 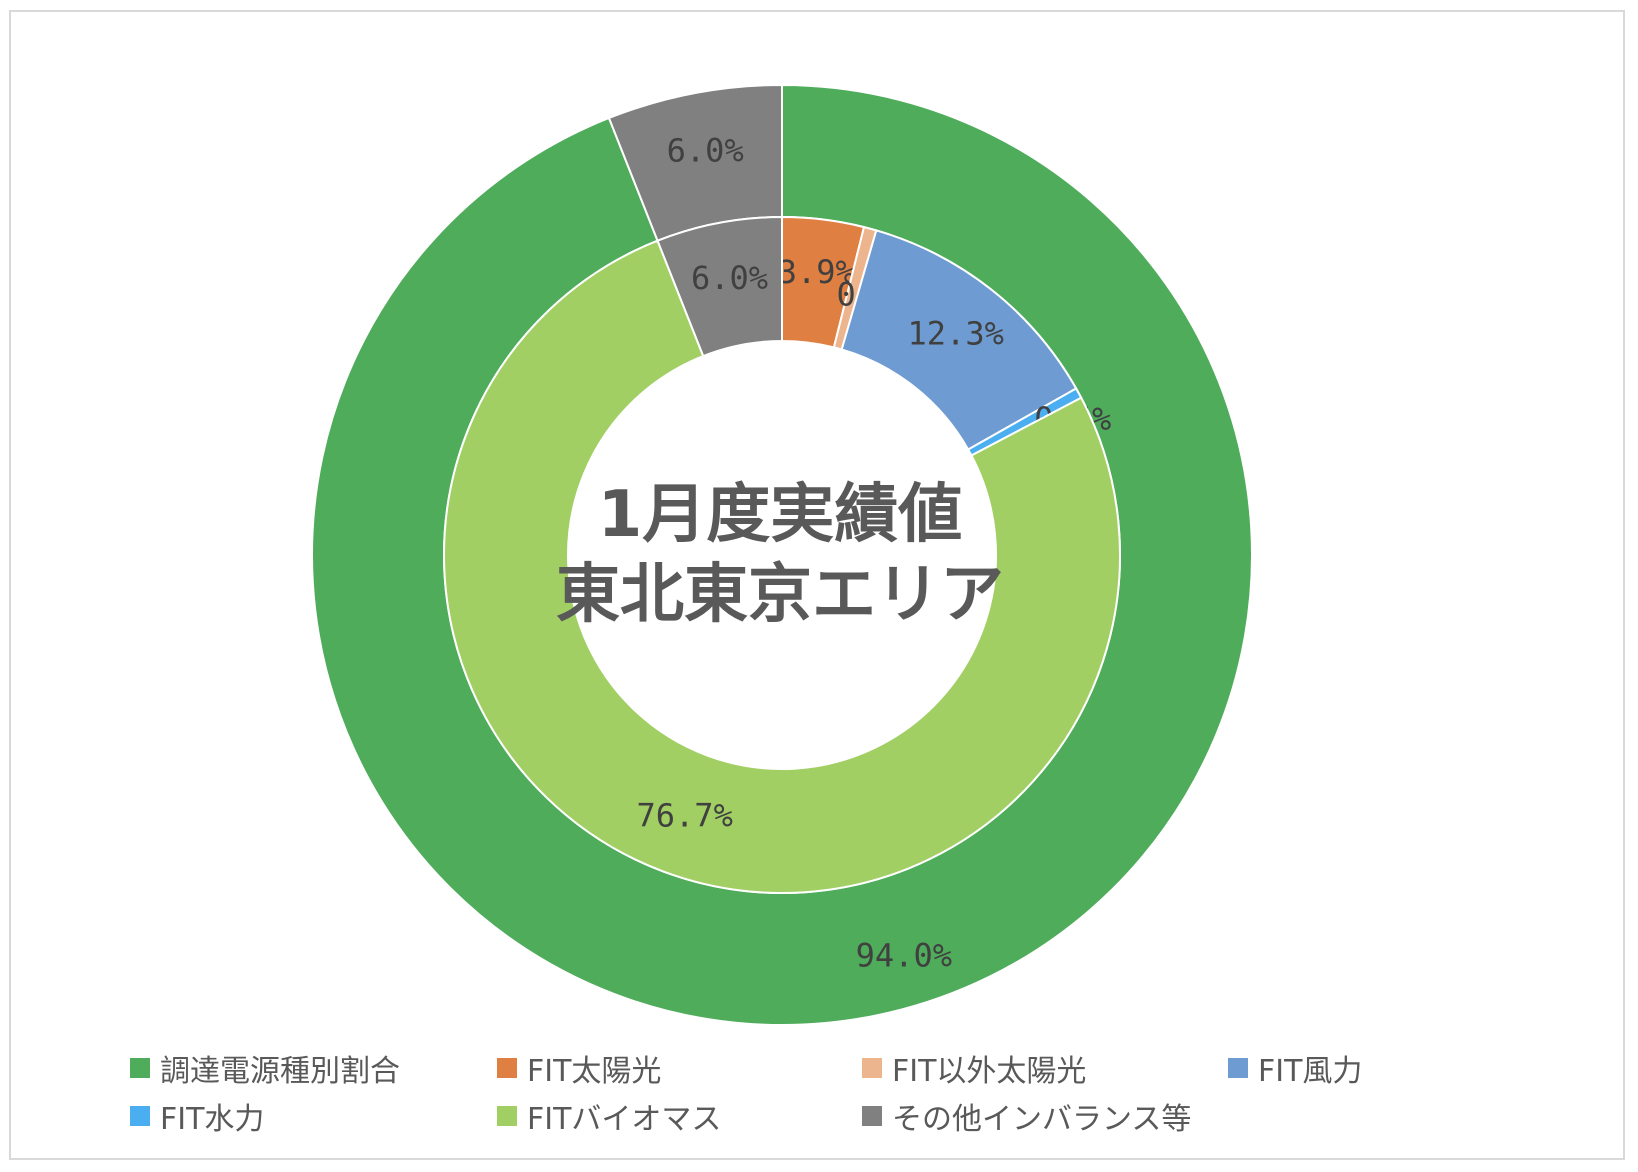 I want to click on outer-data-label-0: 94.0%, so click(x=904, y=956).